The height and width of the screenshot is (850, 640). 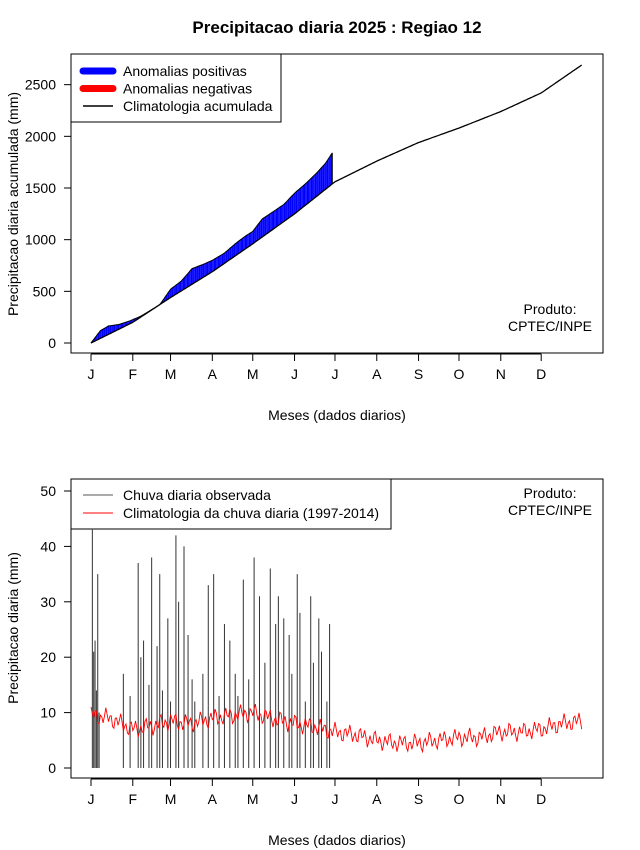 What do you see at coordinates (48, 657) in the screenshot?
I see `y-tick-label: 20` at bounding box center [48, 657].